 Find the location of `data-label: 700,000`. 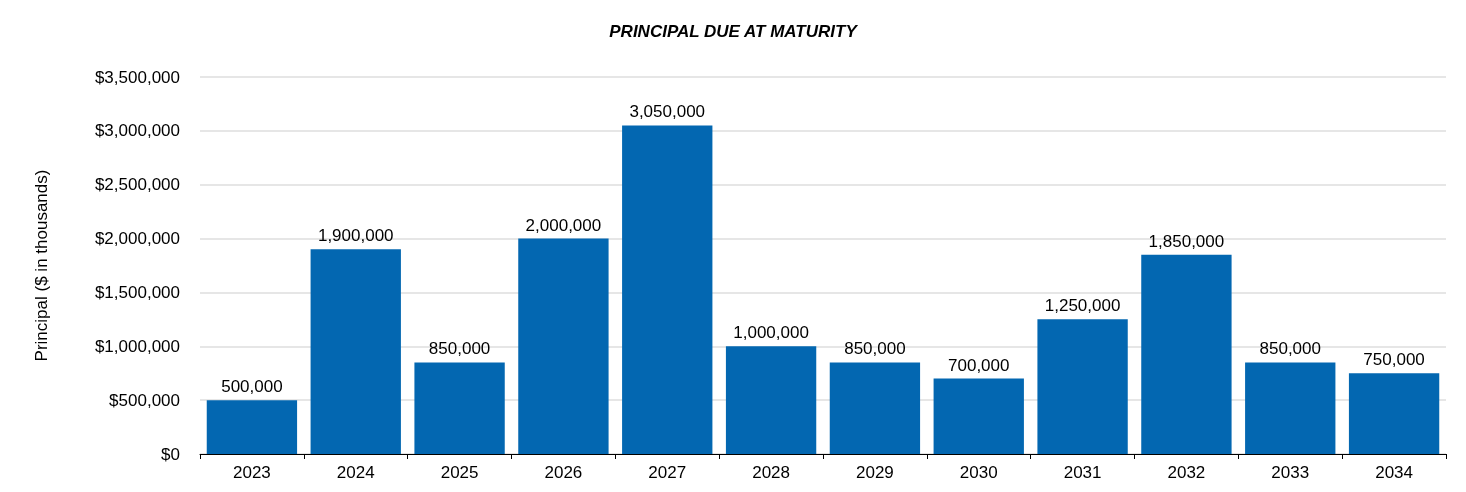

data-label: 700,000 is located at coordinates (979, 365).